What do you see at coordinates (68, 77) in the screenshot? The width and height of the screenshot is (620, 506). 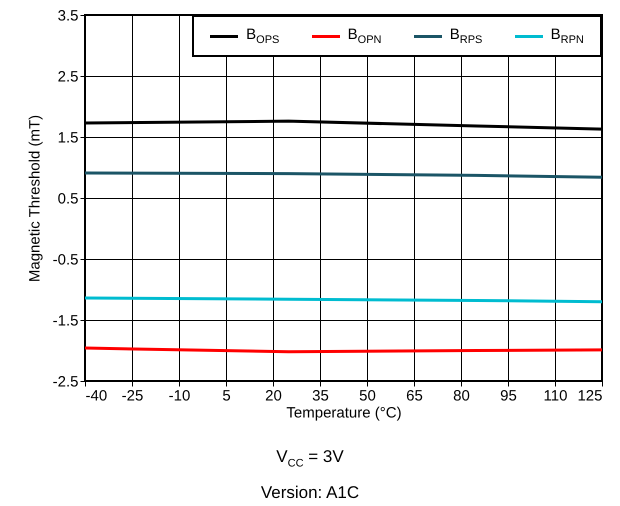 I see `y-tick-label: 2.5` at bounding box center [68, 77].